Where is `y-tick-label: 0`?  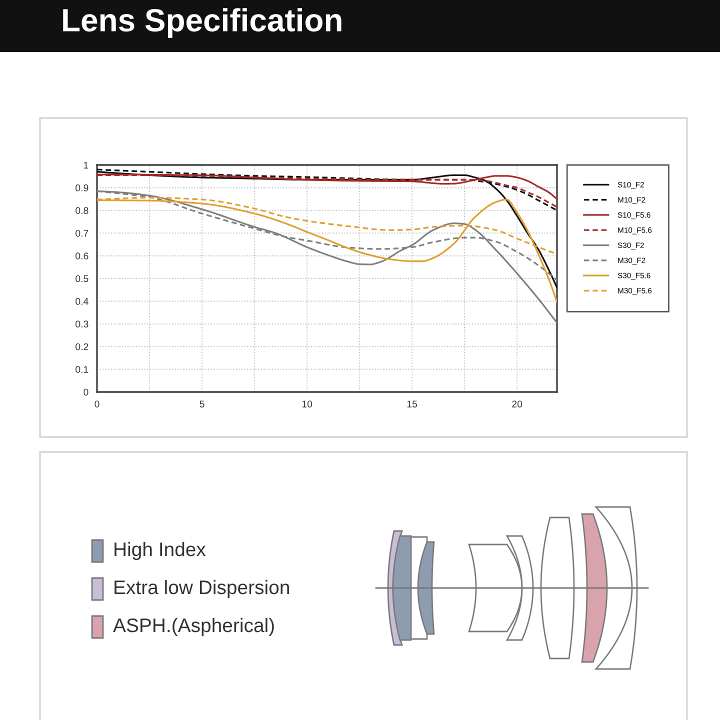
y-tick-label: 0 is located at coordinates (86, 392).